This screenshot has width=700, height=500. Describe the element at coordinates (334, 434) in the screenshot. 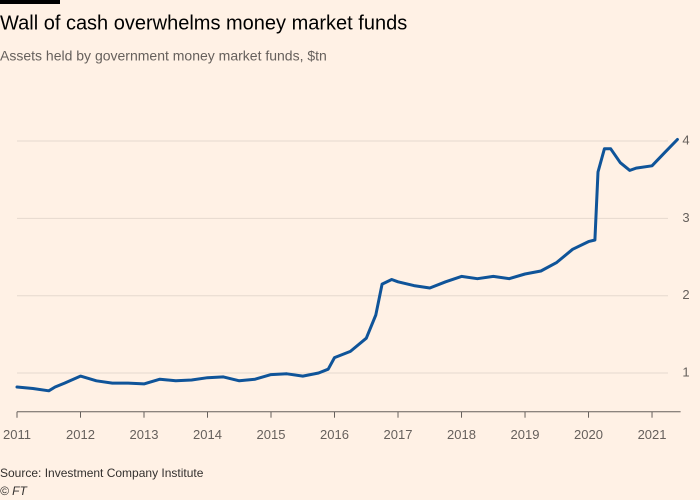

I see `x-tick-label: 2016` at that location.